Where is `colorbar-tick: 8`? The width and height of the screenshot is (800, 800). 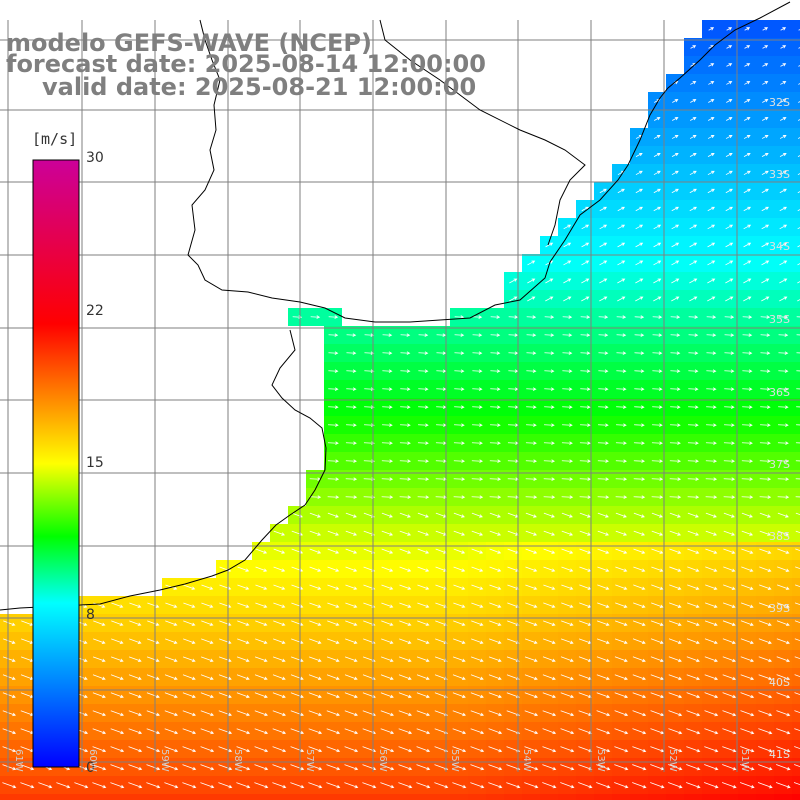 colorbar-tick: 8 is located at coordinates (90, 615).